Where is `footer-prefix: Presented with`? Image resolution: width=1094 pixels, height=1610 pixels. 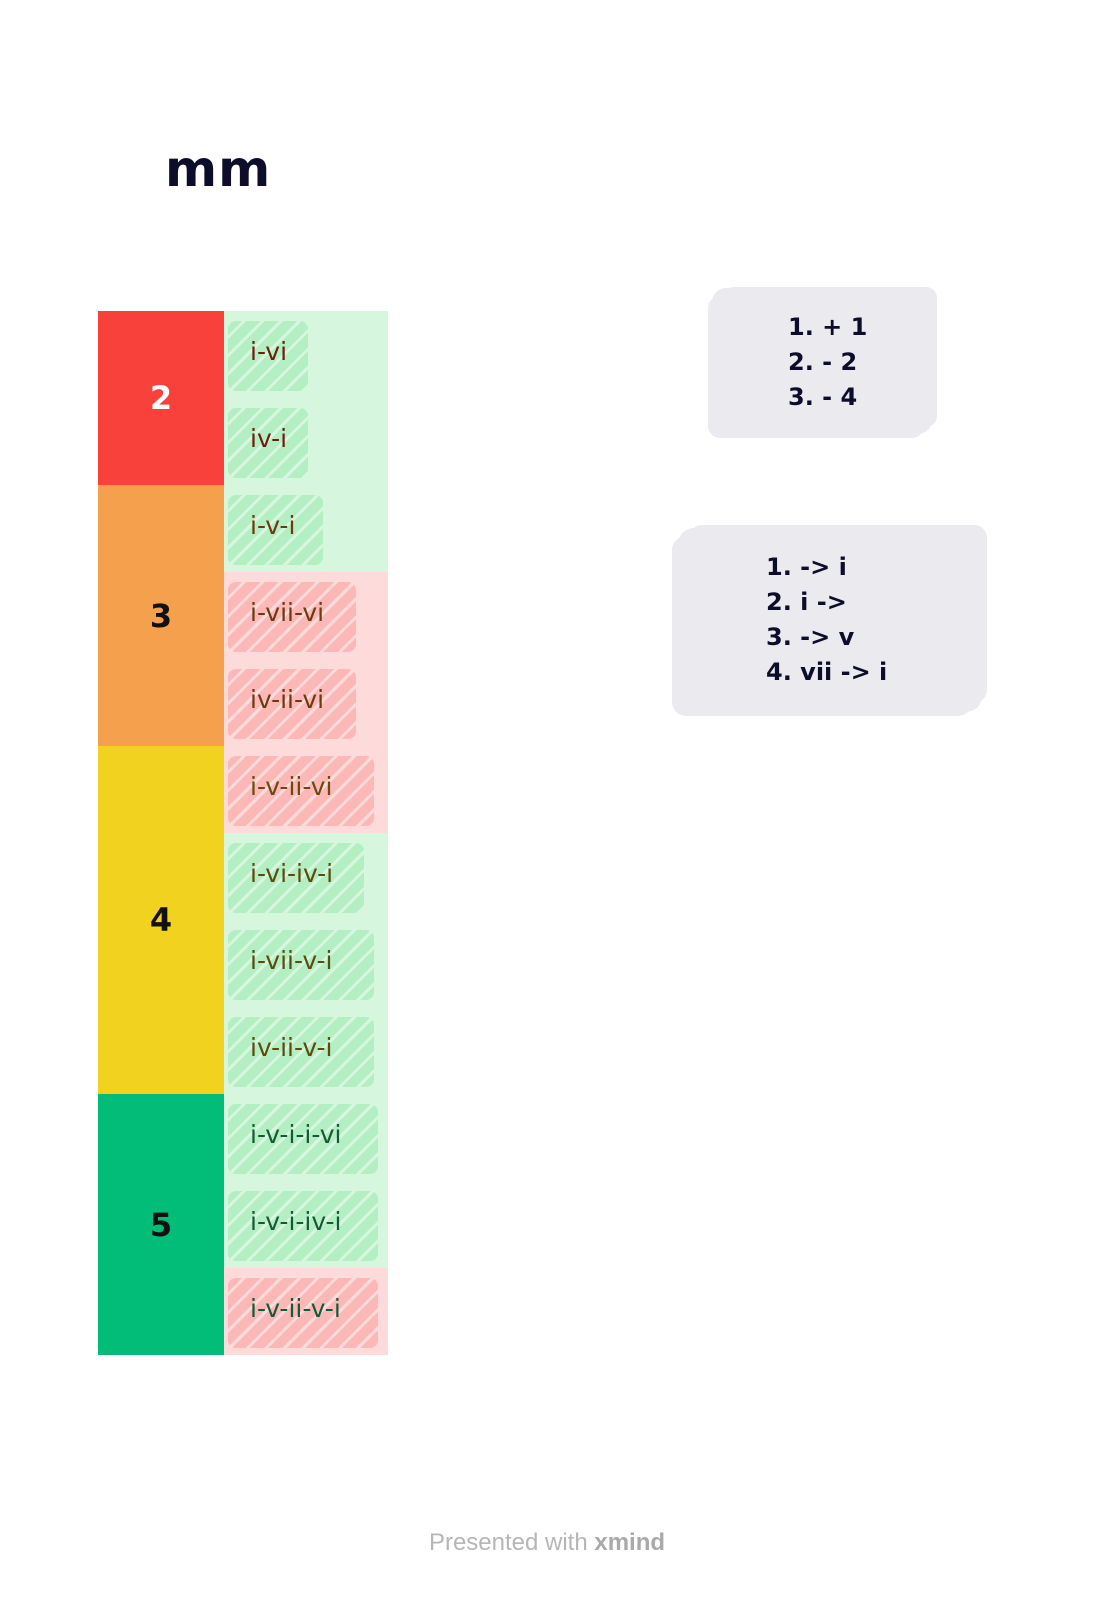
footer-prefix: Presented with is located at coordinates (511, 1542).